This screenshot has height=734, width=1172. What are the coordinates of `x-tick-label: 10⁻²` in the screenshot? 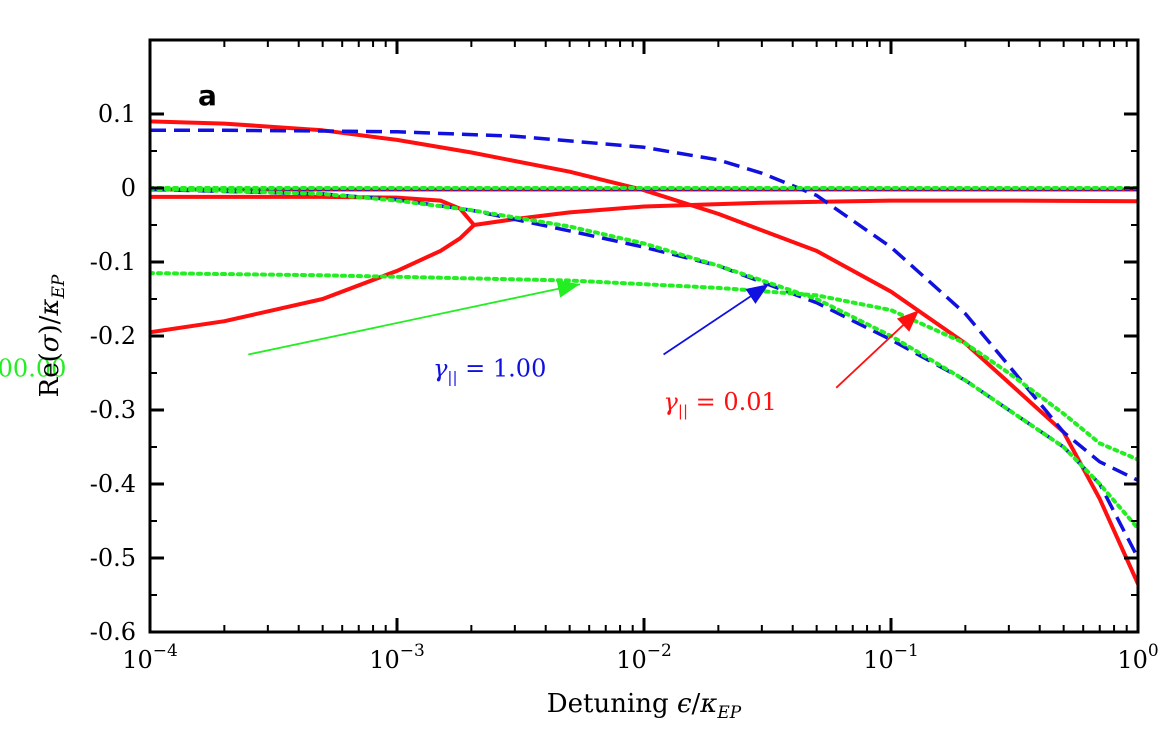 It's located at (644, 657).